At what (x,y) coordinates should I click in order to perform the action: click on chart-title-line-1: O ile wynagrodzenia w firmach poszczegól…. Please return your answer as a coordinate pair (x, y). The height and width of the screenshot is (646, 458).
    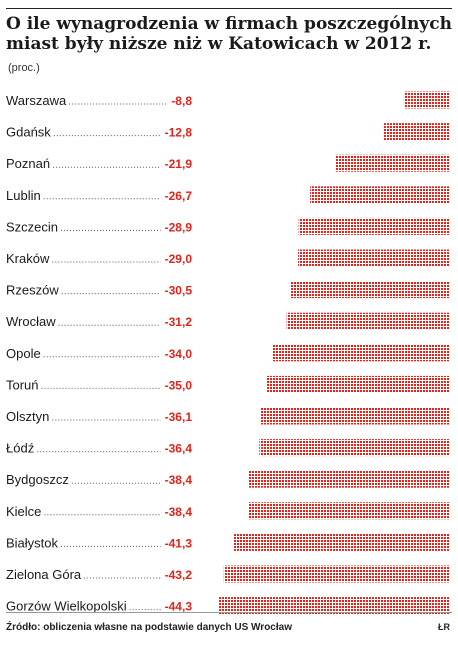
    Looking at the image, I should click on (229, 24).